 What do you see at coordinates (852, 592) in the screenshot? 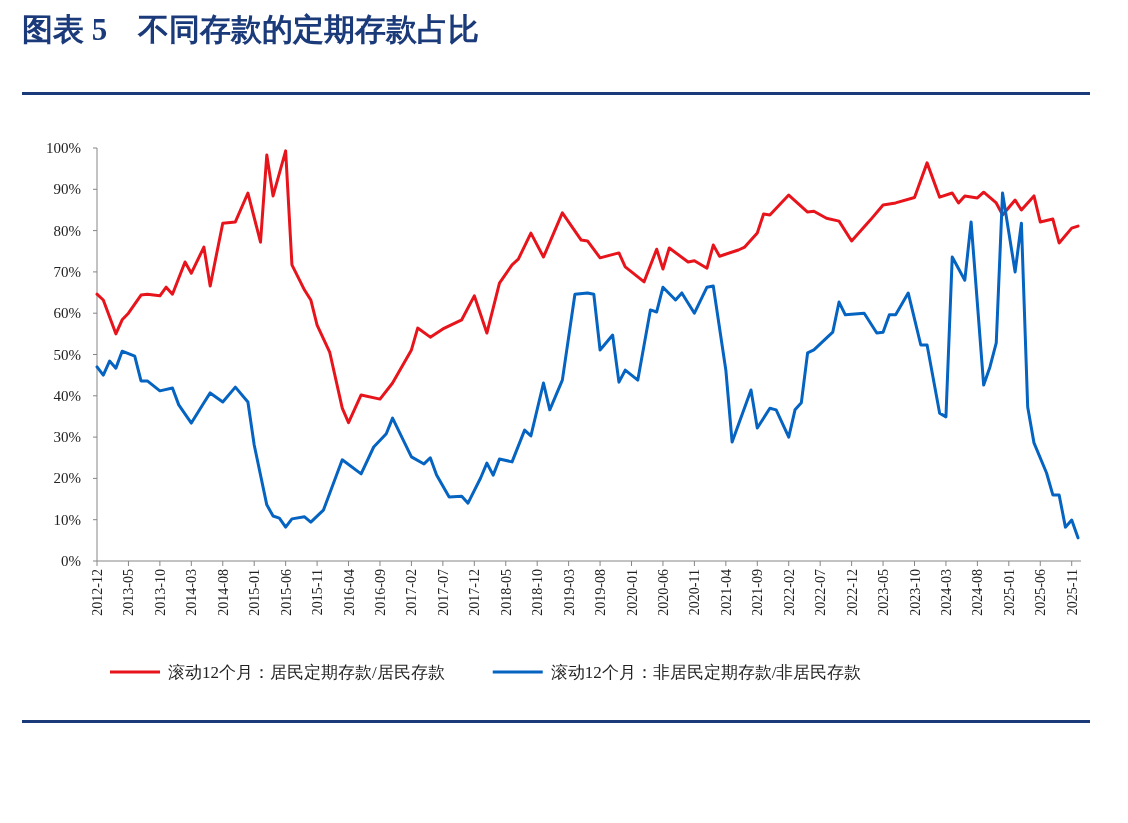
I see `x-tick-label: 2022-12` at bounding box center [852, 592].